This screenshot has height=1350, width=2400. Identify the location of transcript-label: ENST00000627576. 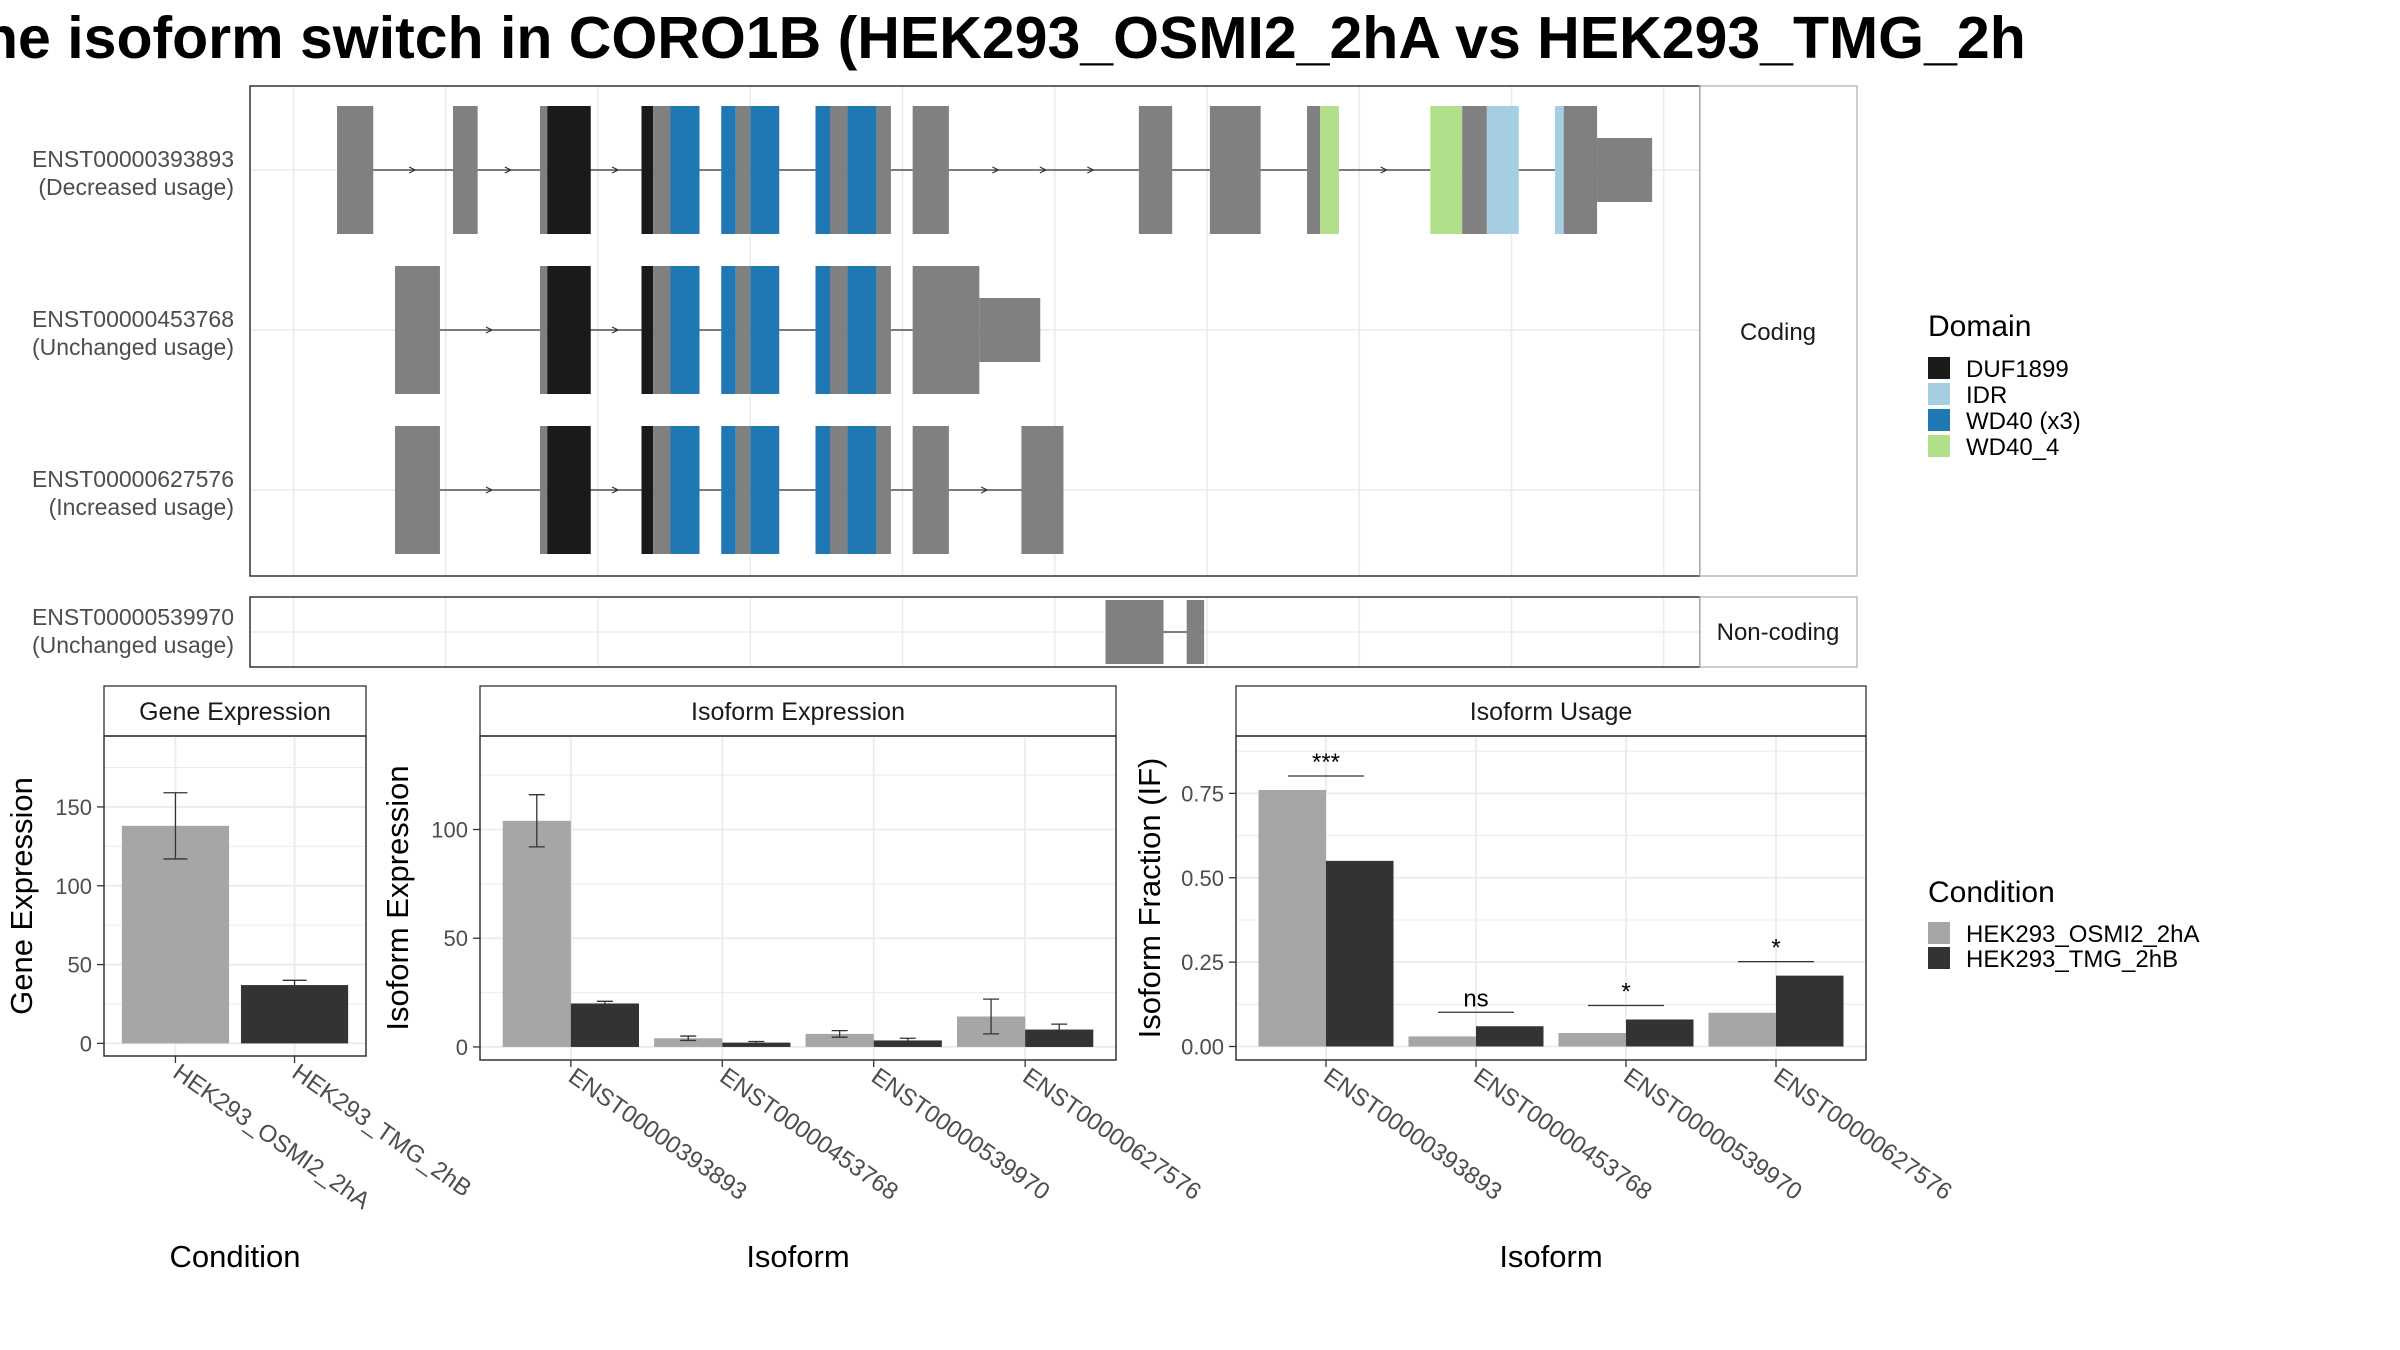
(133, 479).